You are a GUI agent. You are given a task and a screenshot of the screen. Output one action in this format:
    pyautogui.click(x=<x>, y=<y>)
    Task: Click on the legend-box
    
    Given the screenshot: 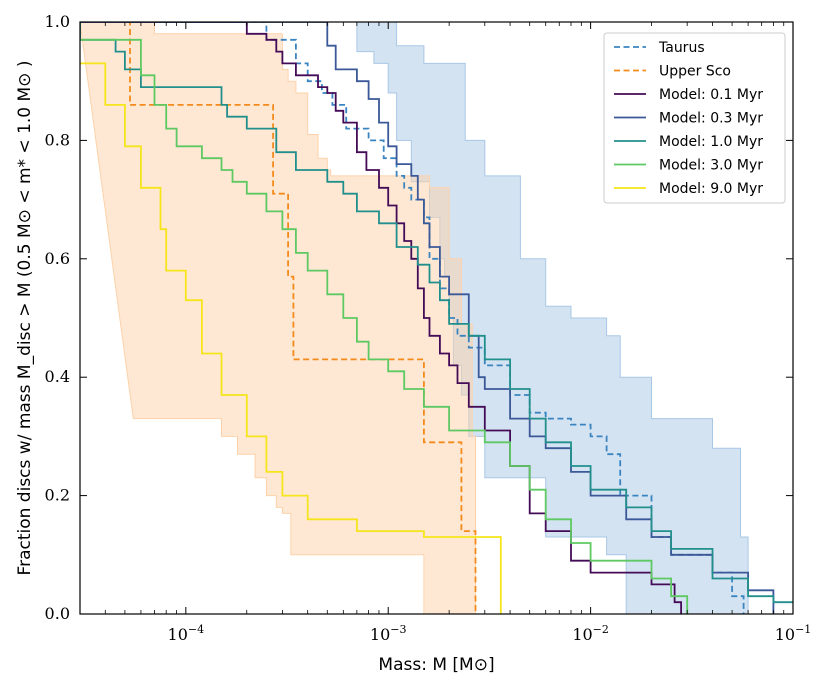 What is the action you would take?
    pyautogui.click(x=694, y=118)
    